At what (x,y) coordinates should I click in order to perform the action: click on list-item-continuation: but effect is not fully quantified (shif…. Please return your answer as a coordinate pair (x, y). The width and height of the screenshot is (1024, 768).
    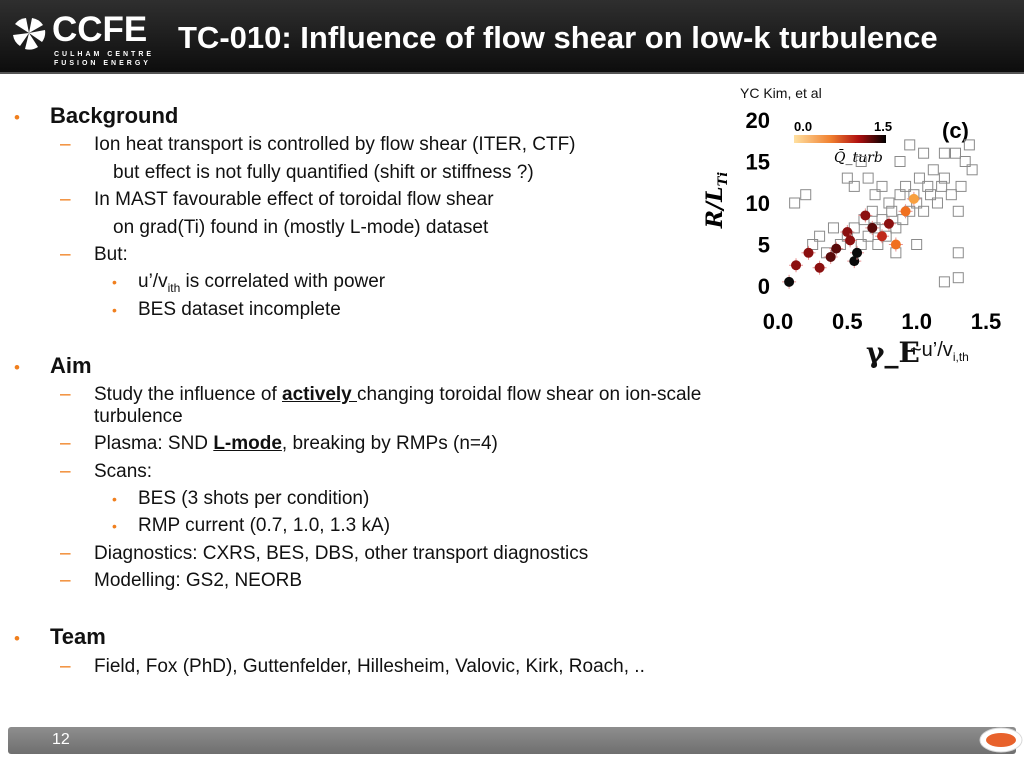
    Looking at the image, I should click on (323, 172).